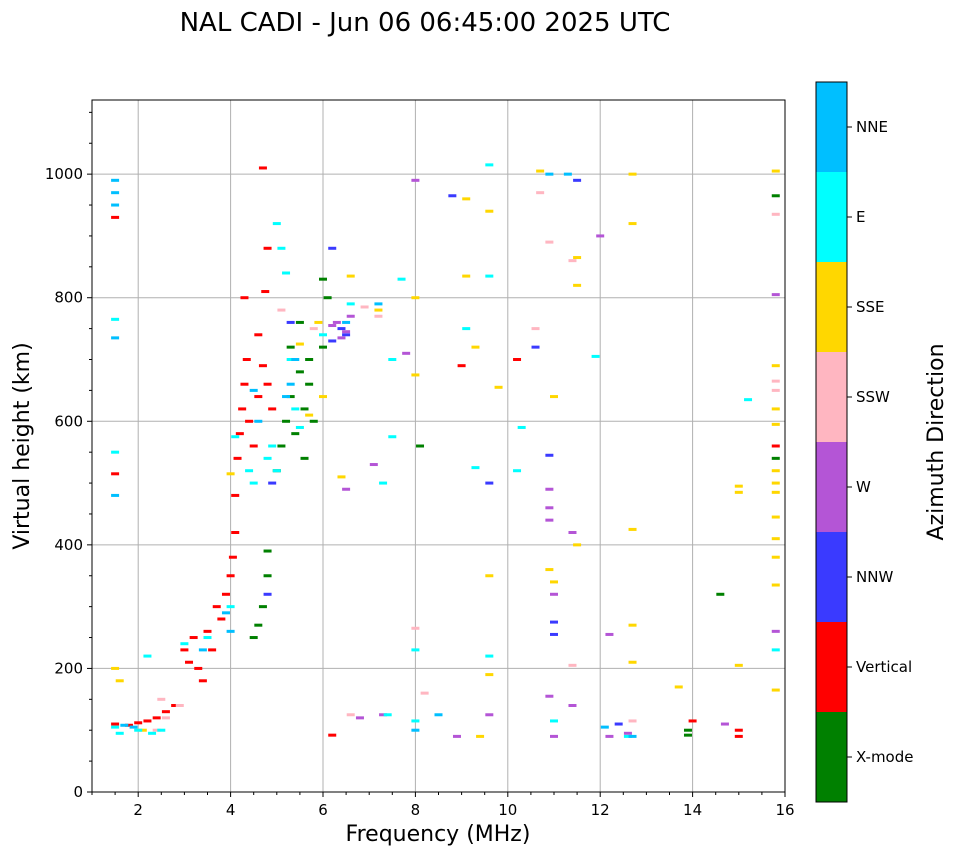 This screenshot has width=958, height=857. What do you see at coordinates (68, 668) in the screenshot?
I see `y-tick-label: 200` at bounding box center [68, 668].